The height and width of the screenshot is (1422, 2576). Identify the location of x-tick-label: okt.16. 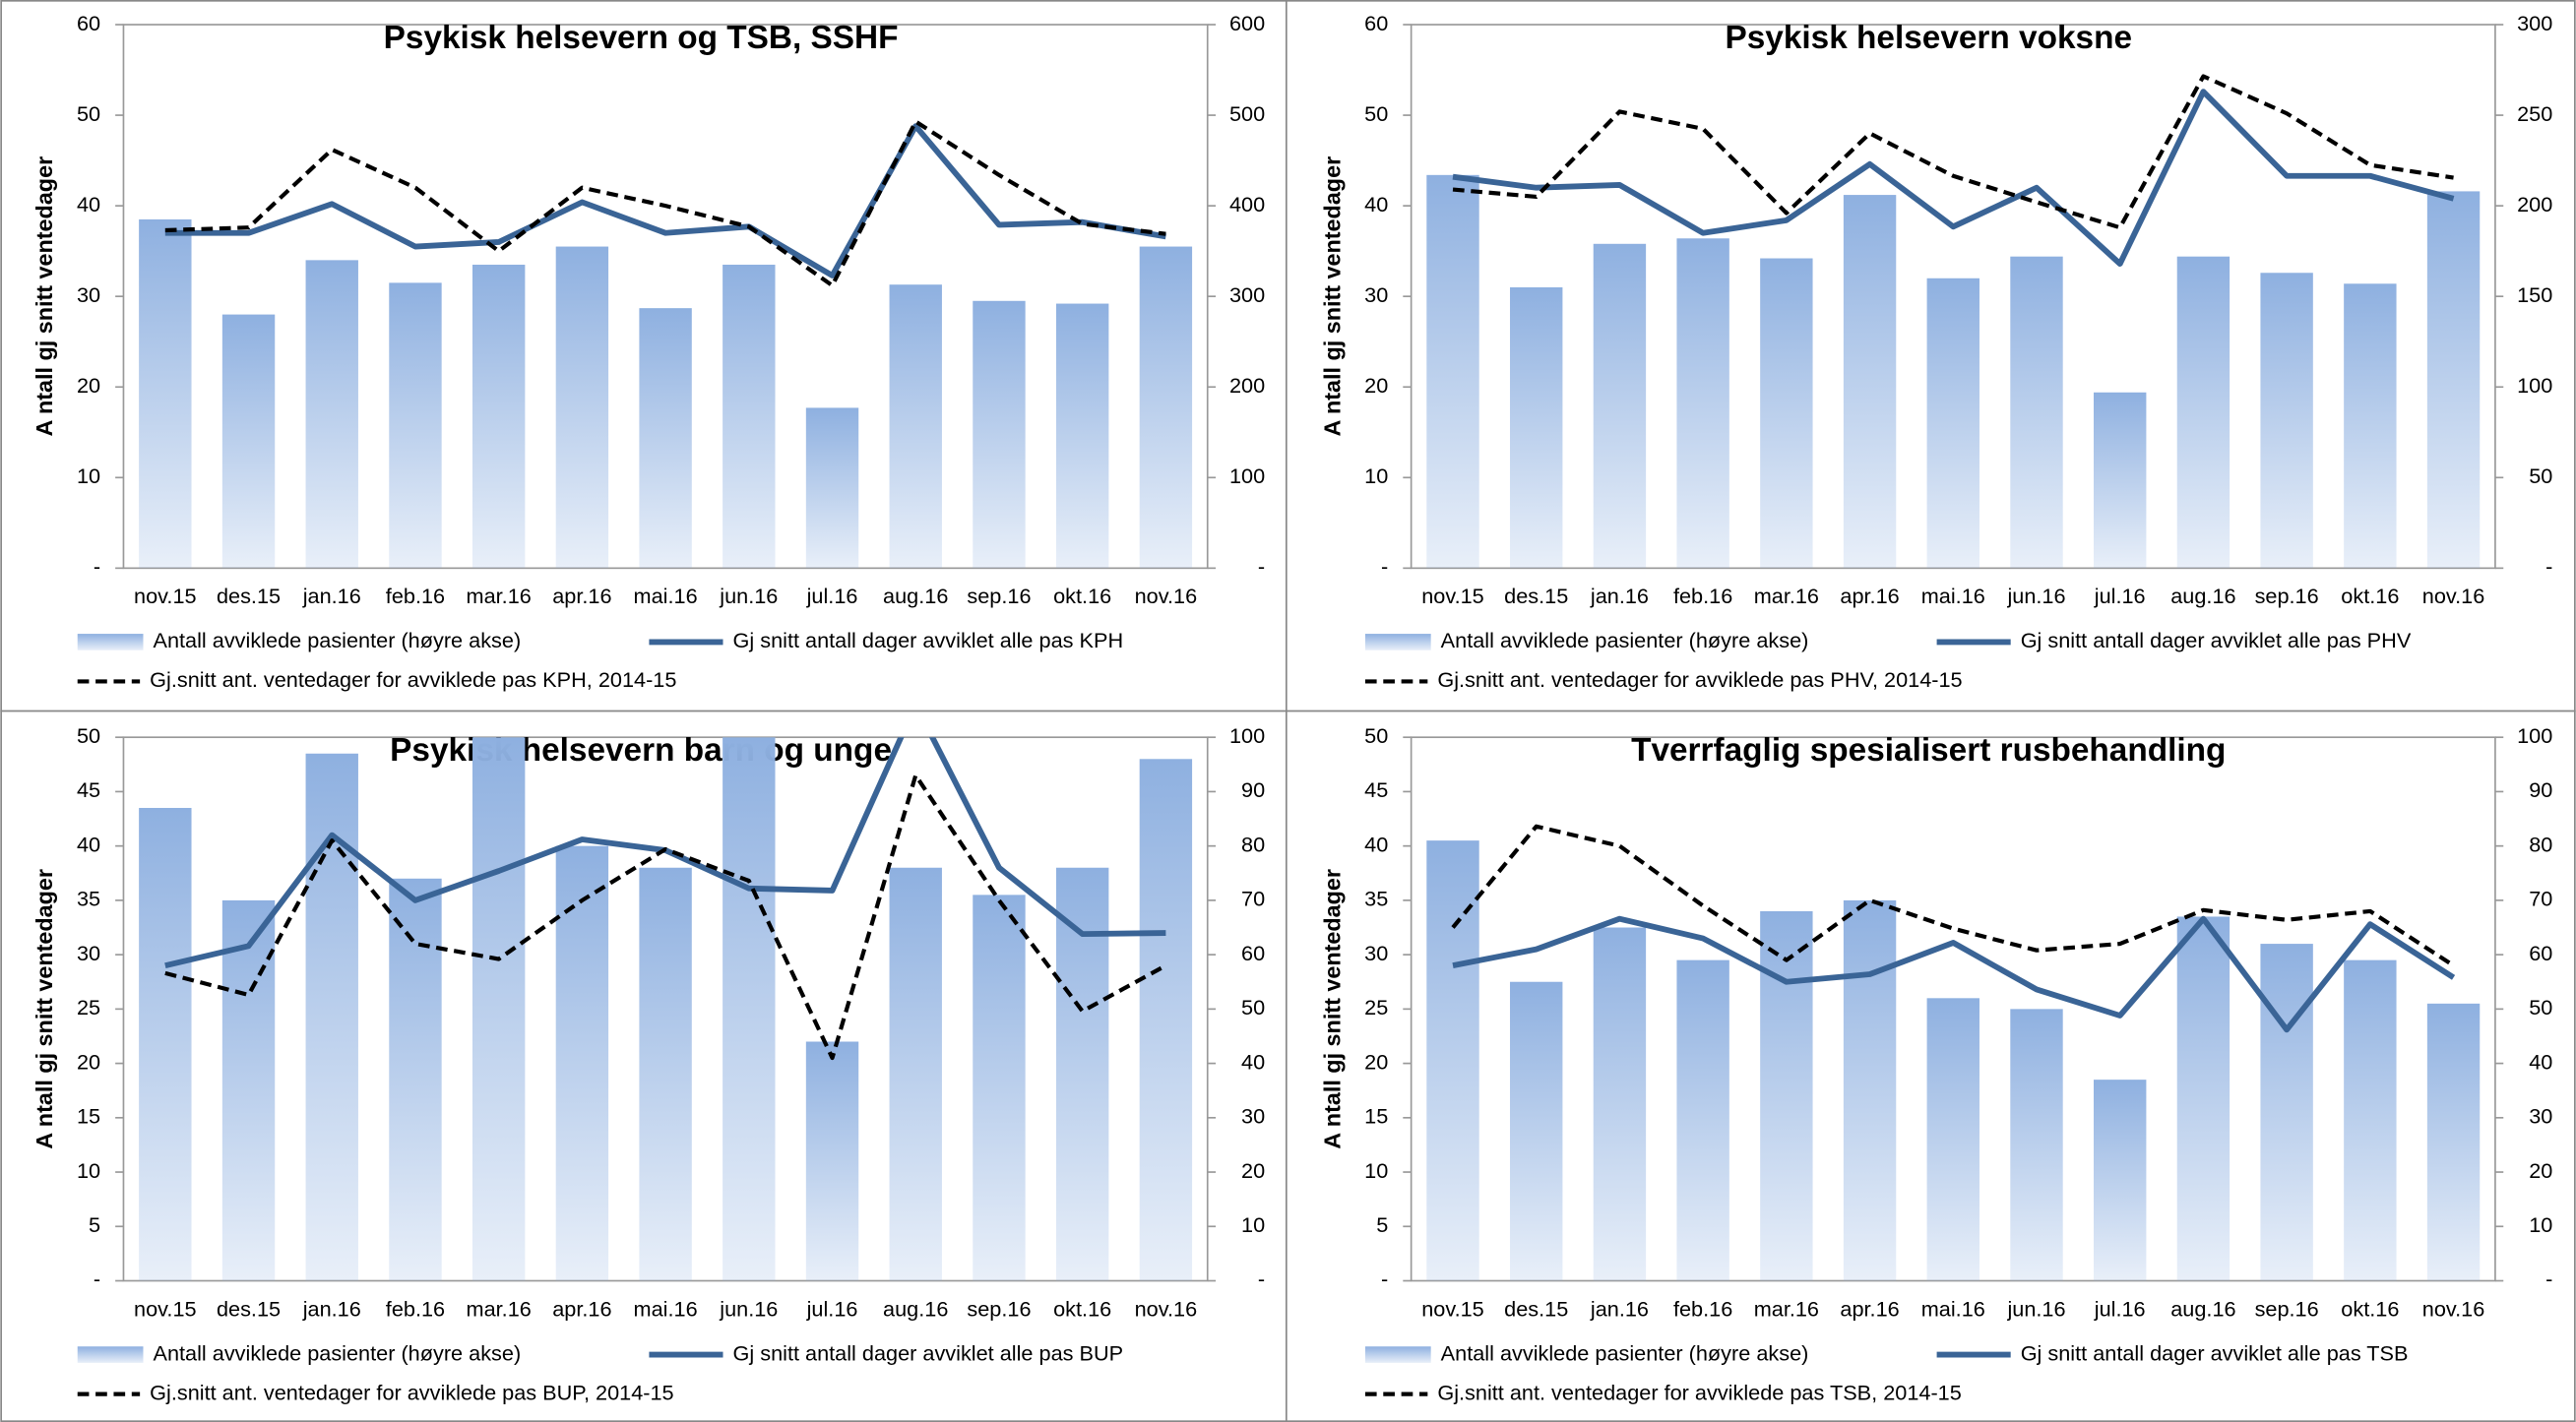
(2370, 1308).